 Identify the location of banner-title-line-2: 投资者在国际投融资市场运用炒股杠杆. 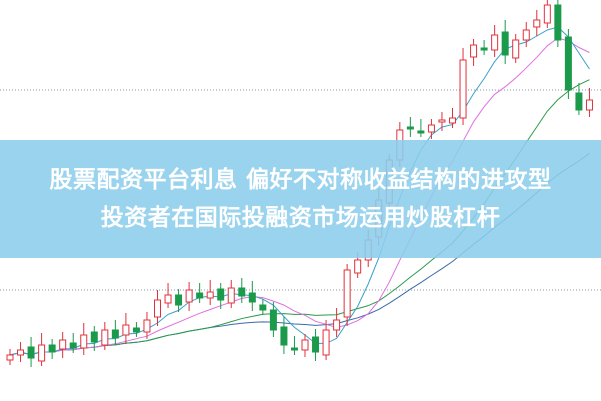
(300, 218).